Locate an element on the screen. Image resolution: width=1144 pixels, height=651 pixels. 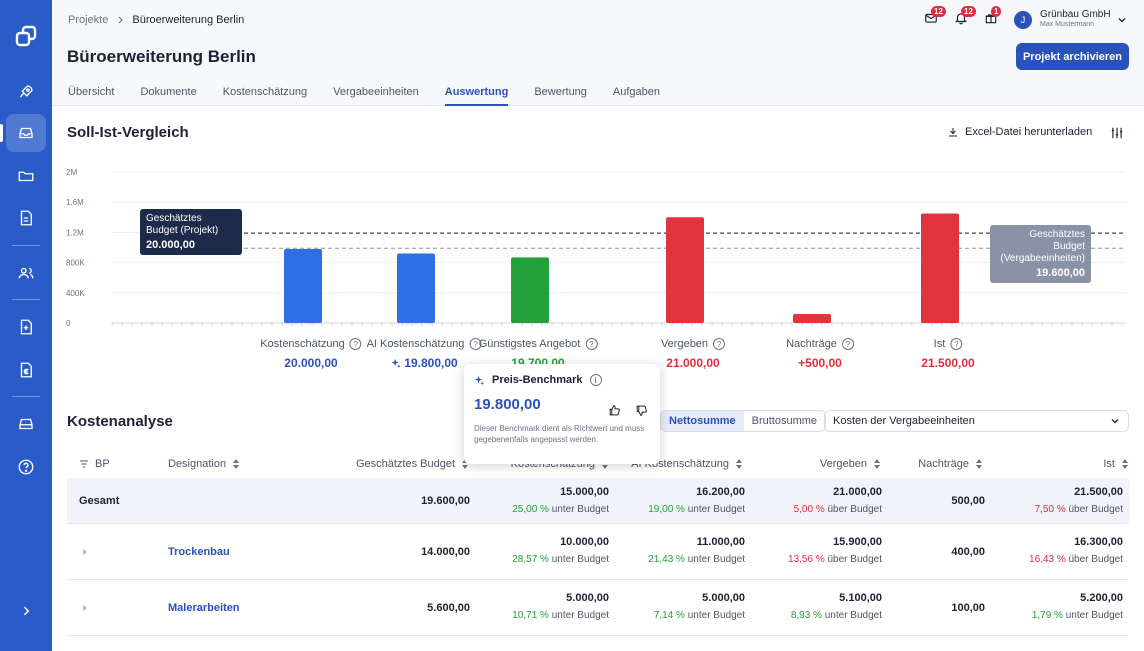
gift-button: 1 is located at coordinates (993, 16).